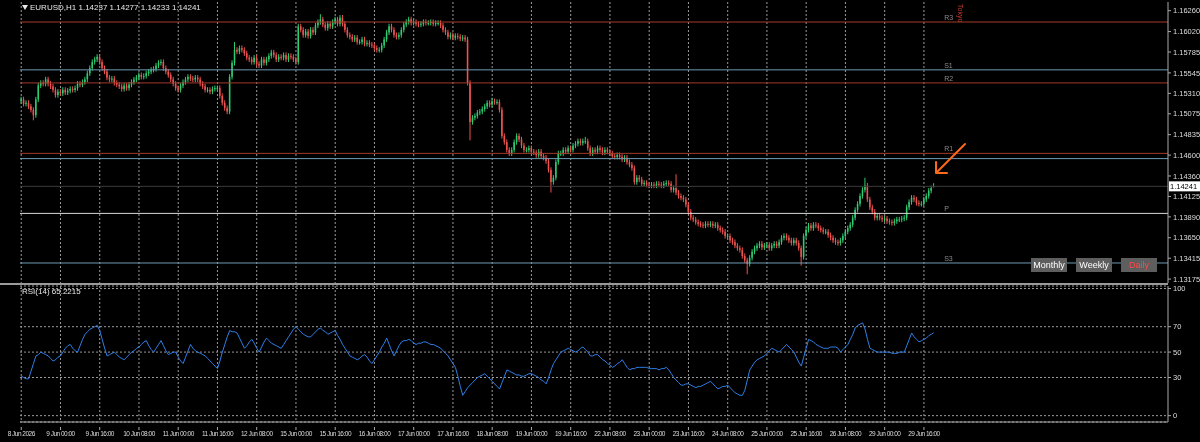  What do you see at coordinates (115, 7) in the screenshot?
I see `chart-title: EURUSD,H1 1.14237 1.14277 1.14233 1.14241` at bounding box center [115, 7].